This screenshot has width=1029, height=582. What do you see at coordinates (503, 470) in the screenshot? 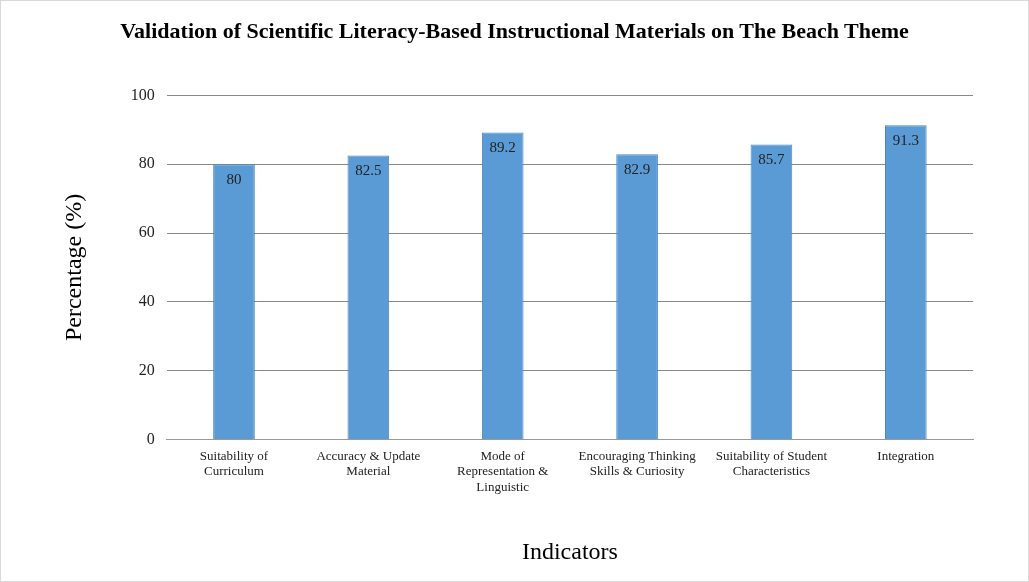
I see `x-tick-label: Mode of Representation & Linguistic` at bounding box center [503, 470].